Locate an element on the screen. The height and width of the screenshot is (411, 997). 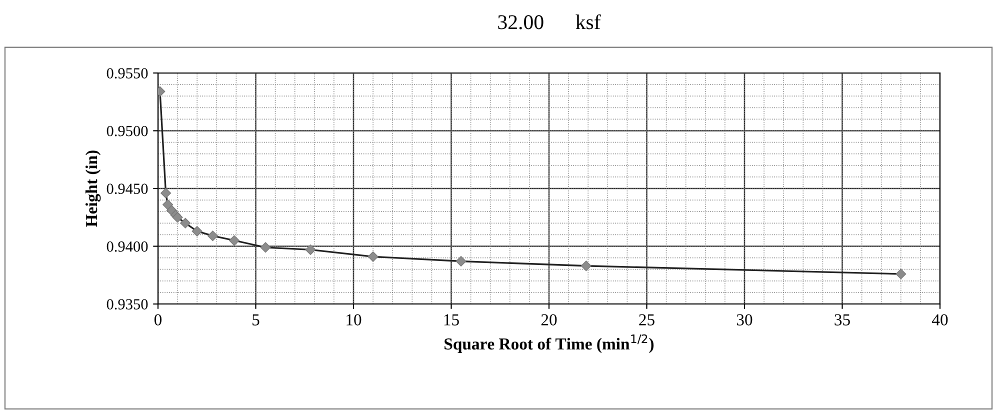
x-tick-label: 30 is located at coordinates (744, 320).